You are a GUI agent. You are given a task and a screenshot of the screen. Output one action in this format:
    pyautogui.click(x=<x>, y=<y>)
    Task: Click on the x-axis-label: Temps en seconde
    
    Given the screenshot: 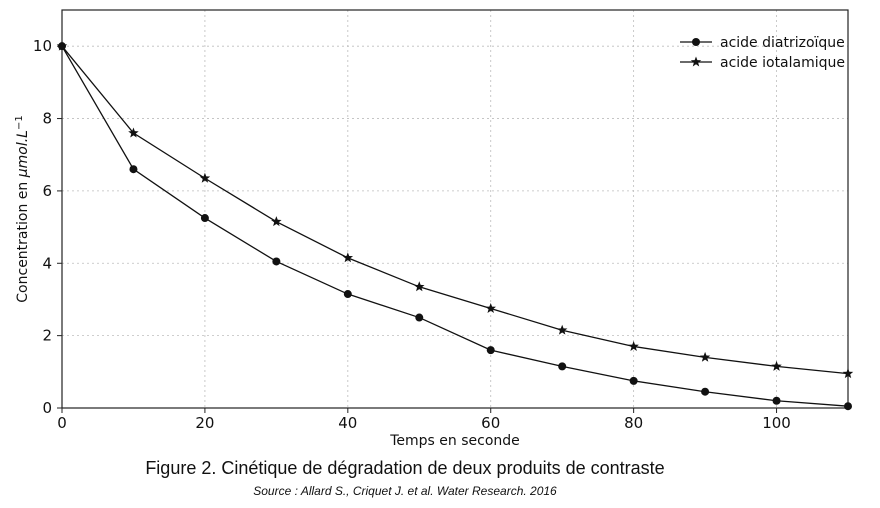 What is the action you would take?
    pyautogui.click(x=454, y=441)
    